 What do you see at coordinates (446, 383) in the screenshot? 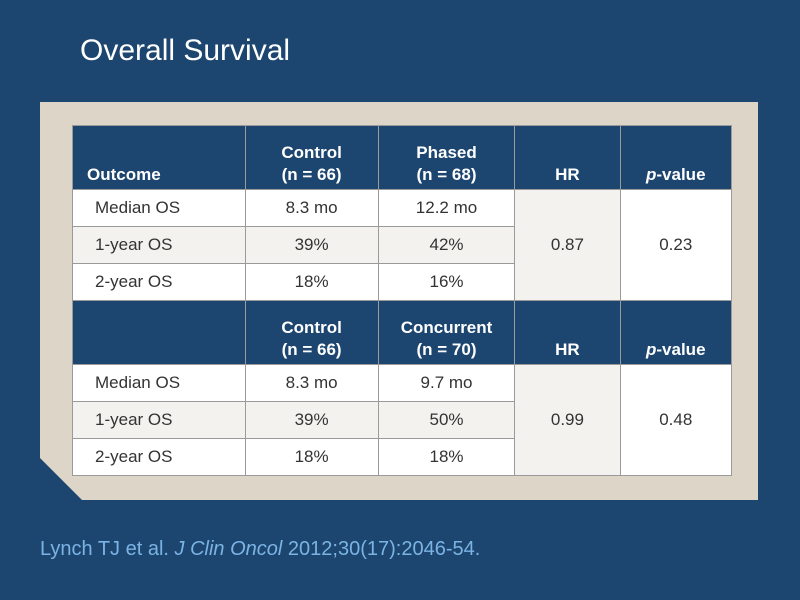
I see `concurrent-value: 9.7 mo` at bounding box center [446, 383].